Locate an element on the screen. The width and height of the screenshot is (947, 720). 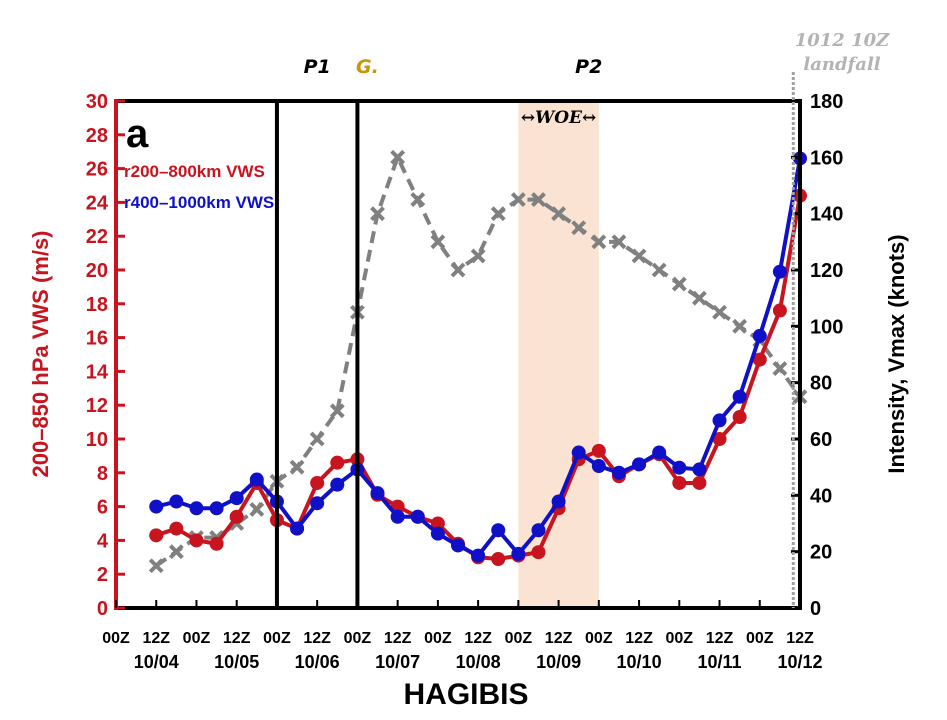
x-date-label: 10/10 is located at coordinates (639, 662).